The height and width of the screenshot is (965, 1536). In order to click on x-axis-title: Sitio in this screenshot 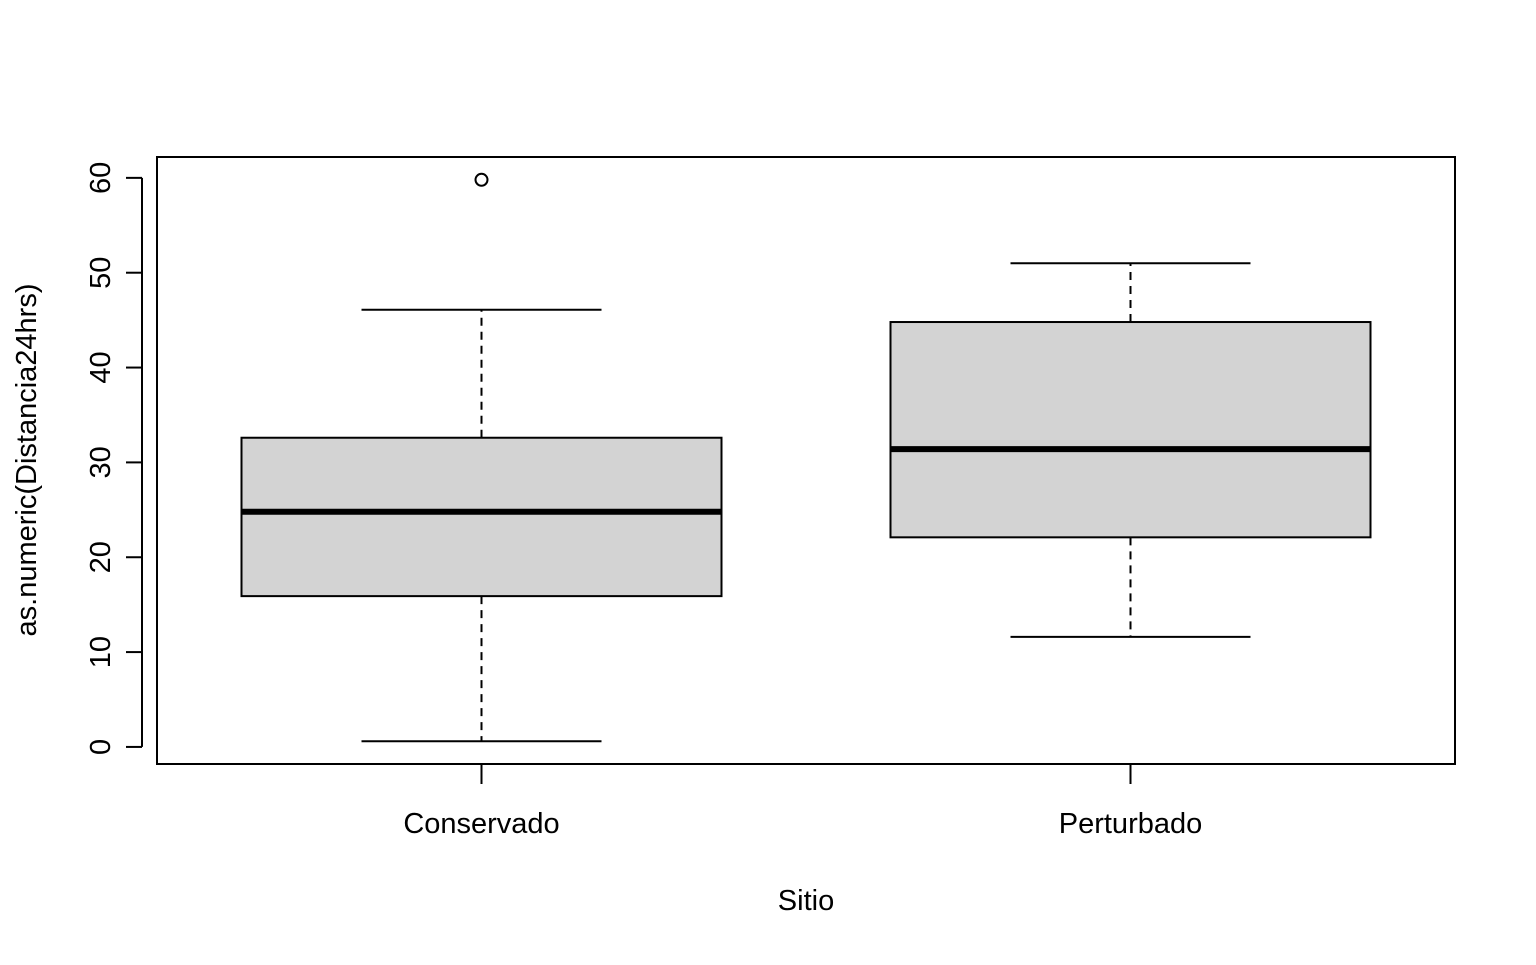, I will do `click(806, 901)`.